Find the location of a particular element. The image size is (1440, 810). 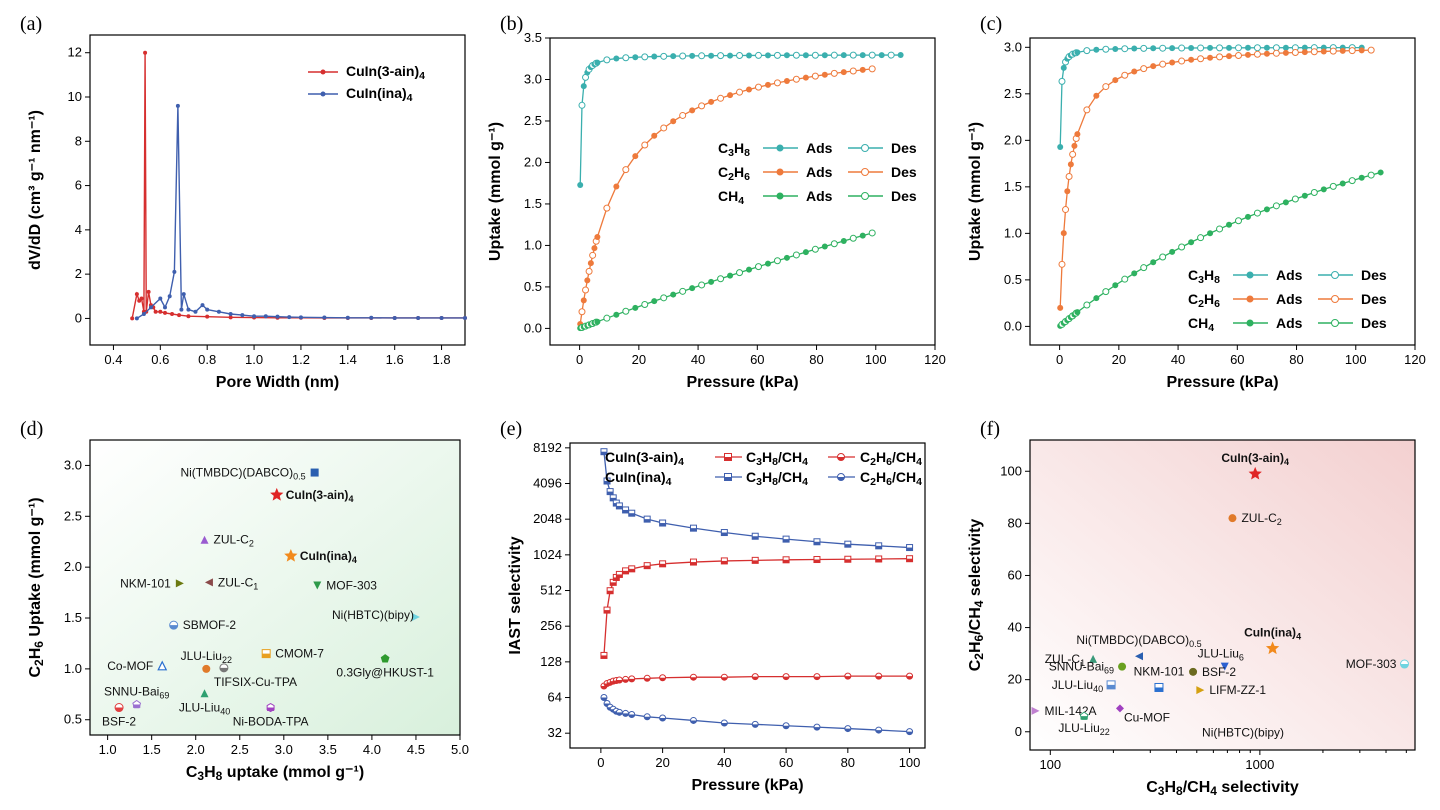

legend-pair-2: C2H6/CH4 is located at coordinates (891, 458).